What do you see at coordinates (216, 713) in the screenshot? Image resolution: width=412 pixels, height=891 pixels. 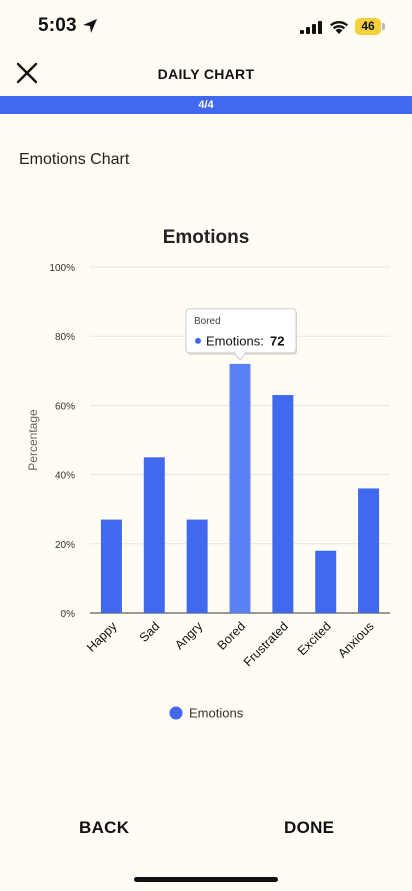 I see `legend-label: Emotions` at bounding box center [216, 713].